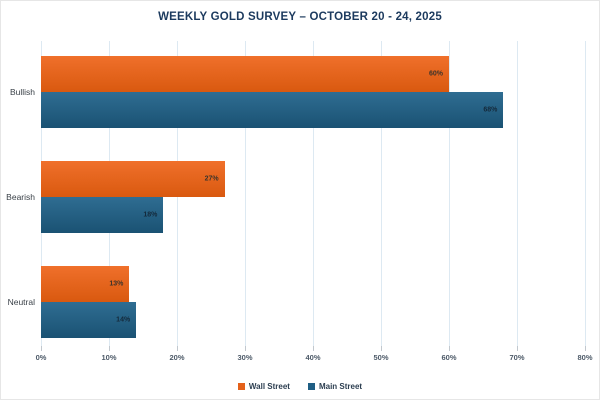 This screenshot has height=400, width=600. Describe the element at coordinates (269, 386) in the screenshot. I see `legend-label: Wall Street` at that location.